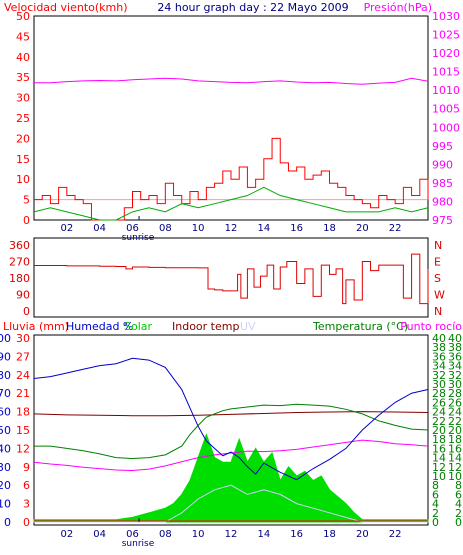  I want to click on direction-panel-frame, so click(231, 277).